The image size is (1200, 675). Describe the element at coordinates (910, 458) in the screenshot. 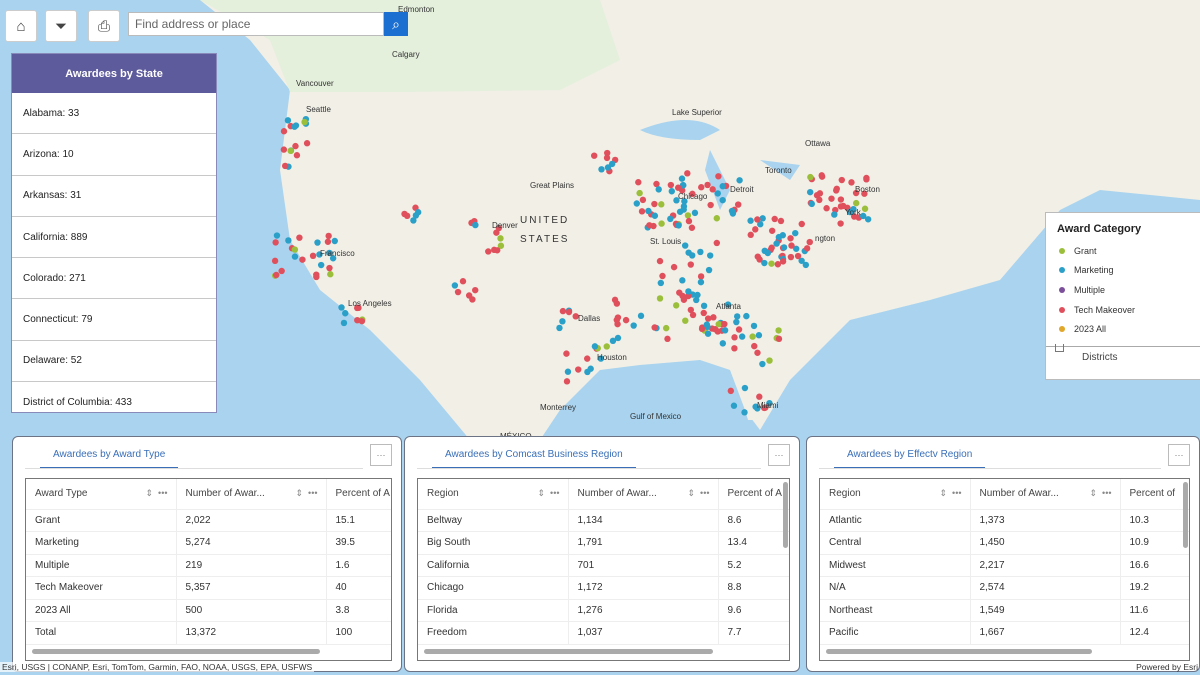

I see `panel-tab: Awardees by Effectv Region` at that location.